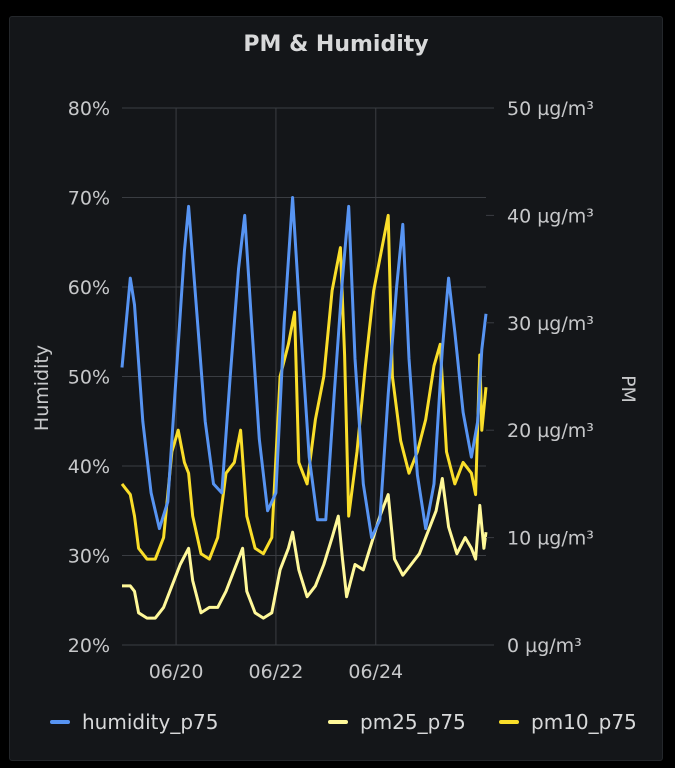  What do you see at coordinates (413, 722) in the screenshot?
I see `legend-label: pm25_p75` at bounding box center [413, 722].